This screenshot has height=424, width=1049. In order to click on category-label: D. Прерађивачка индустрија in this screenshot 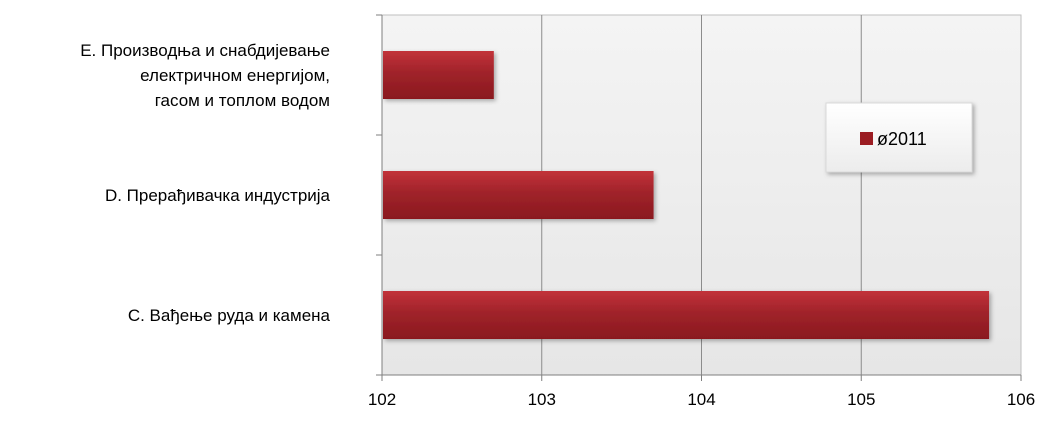, I will do `click(218, 195)`.